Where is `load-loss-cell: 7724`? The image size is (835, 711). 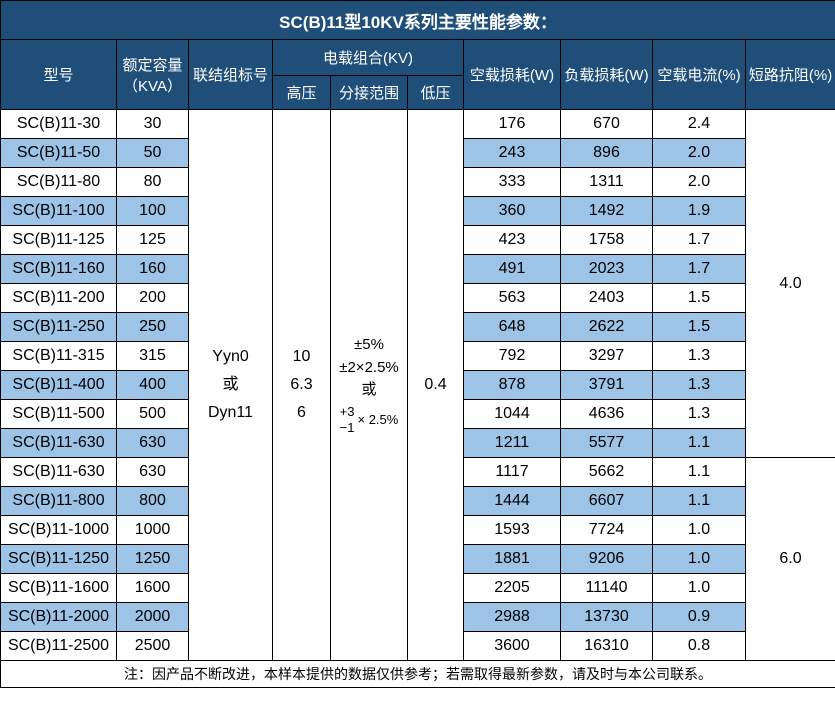
load-loss-cell: 7724 is located at coordinates (606, 530).